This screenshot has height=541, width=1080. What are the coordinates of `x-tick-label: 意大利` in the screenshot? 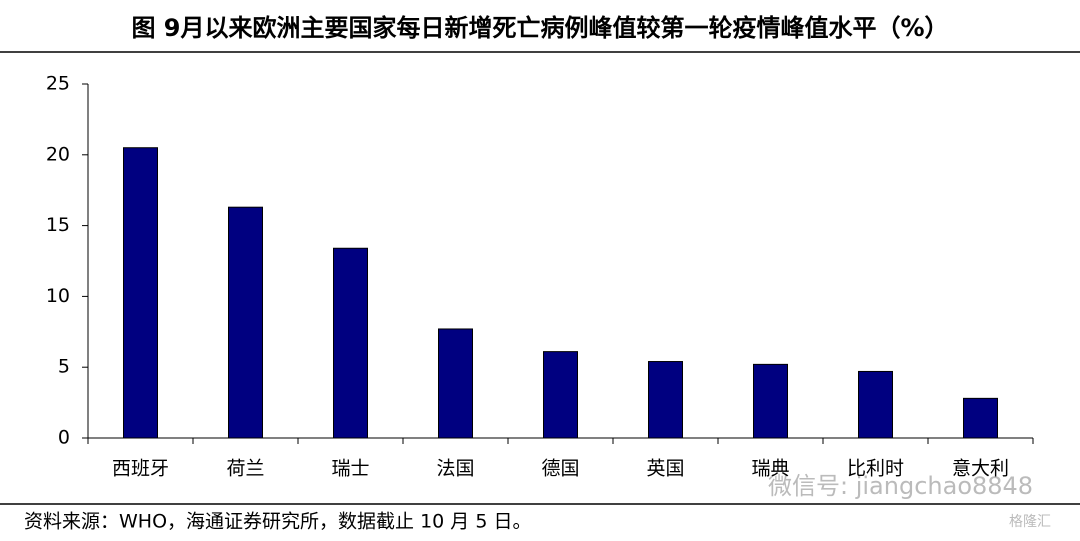 It's located at (980, 469).